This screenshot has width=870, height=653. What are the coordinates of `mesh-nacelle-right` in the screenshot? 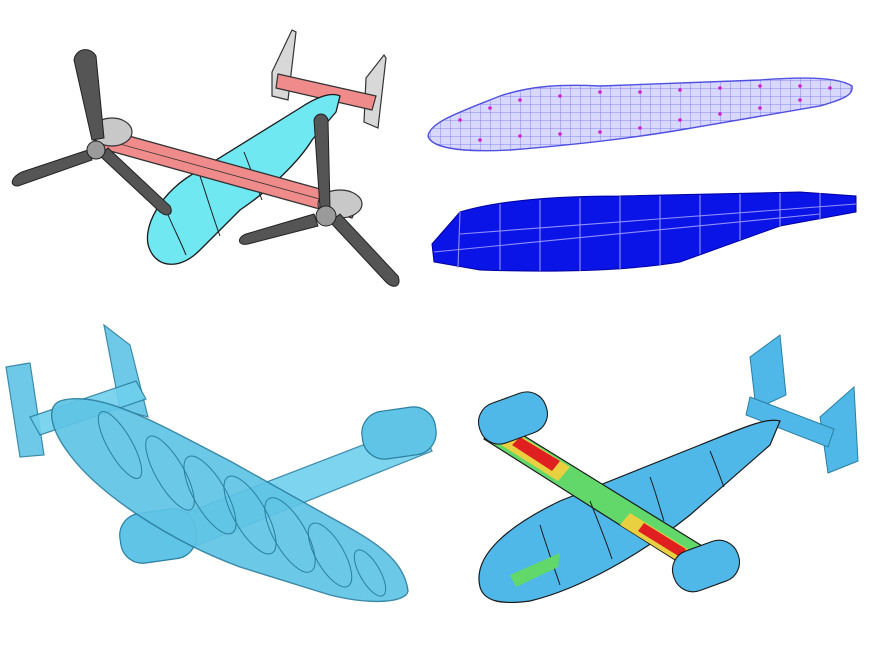 It's located at (399, 433).